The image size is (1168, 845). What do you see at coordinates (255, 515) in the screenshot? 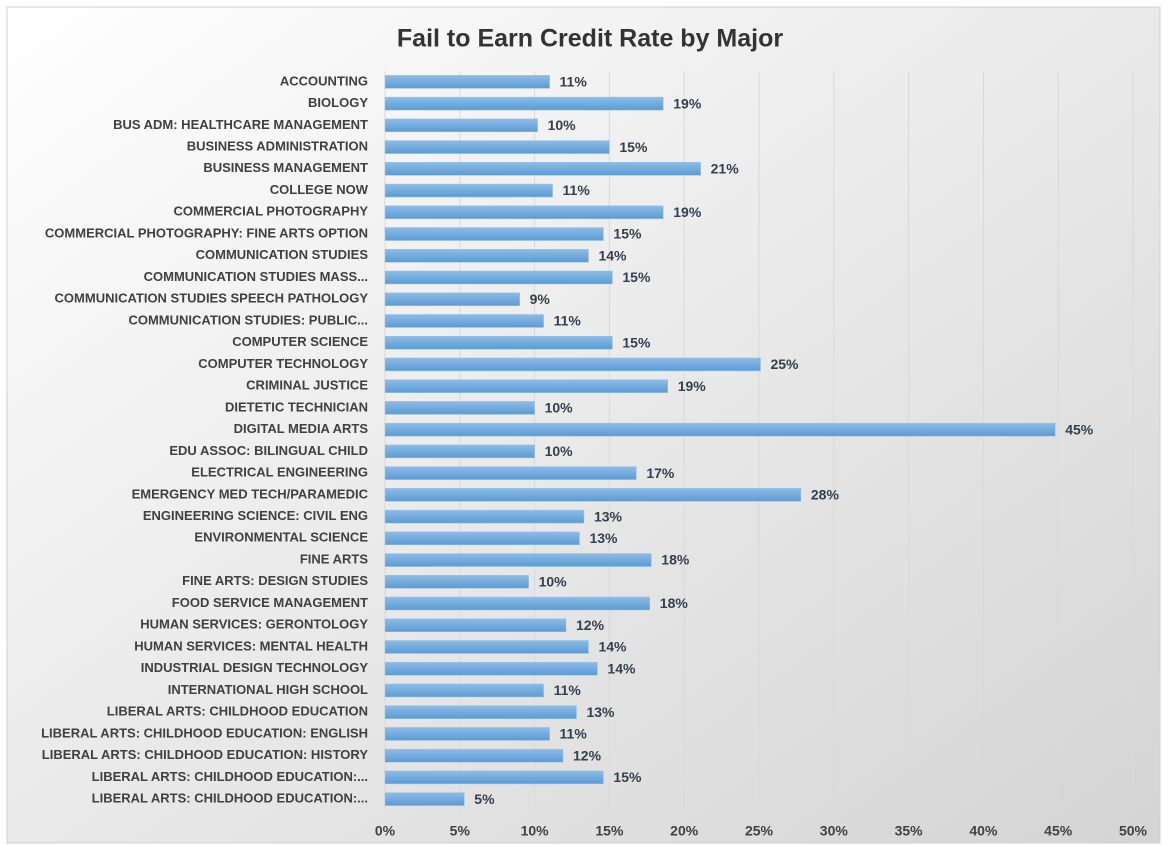
I see `y-tick-label: ENGINEERING SCIENCE: CIVIL ENG` at bounding box center [255, 515].